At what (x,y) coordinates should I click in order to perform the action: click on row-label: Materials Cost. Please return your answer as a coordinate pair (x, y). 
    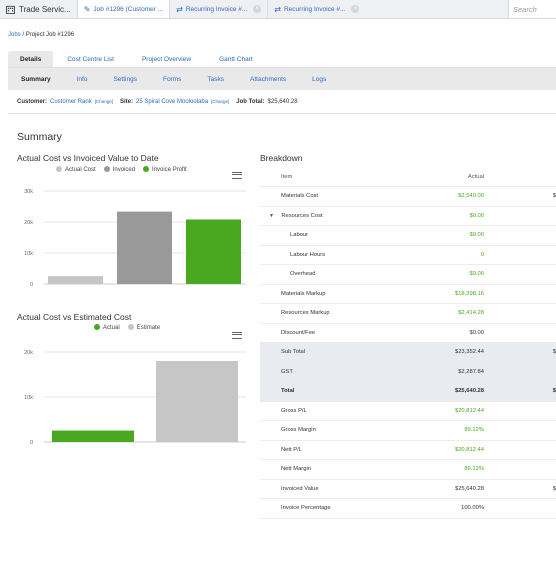
    Looking at the image, I should click on (325, 196).